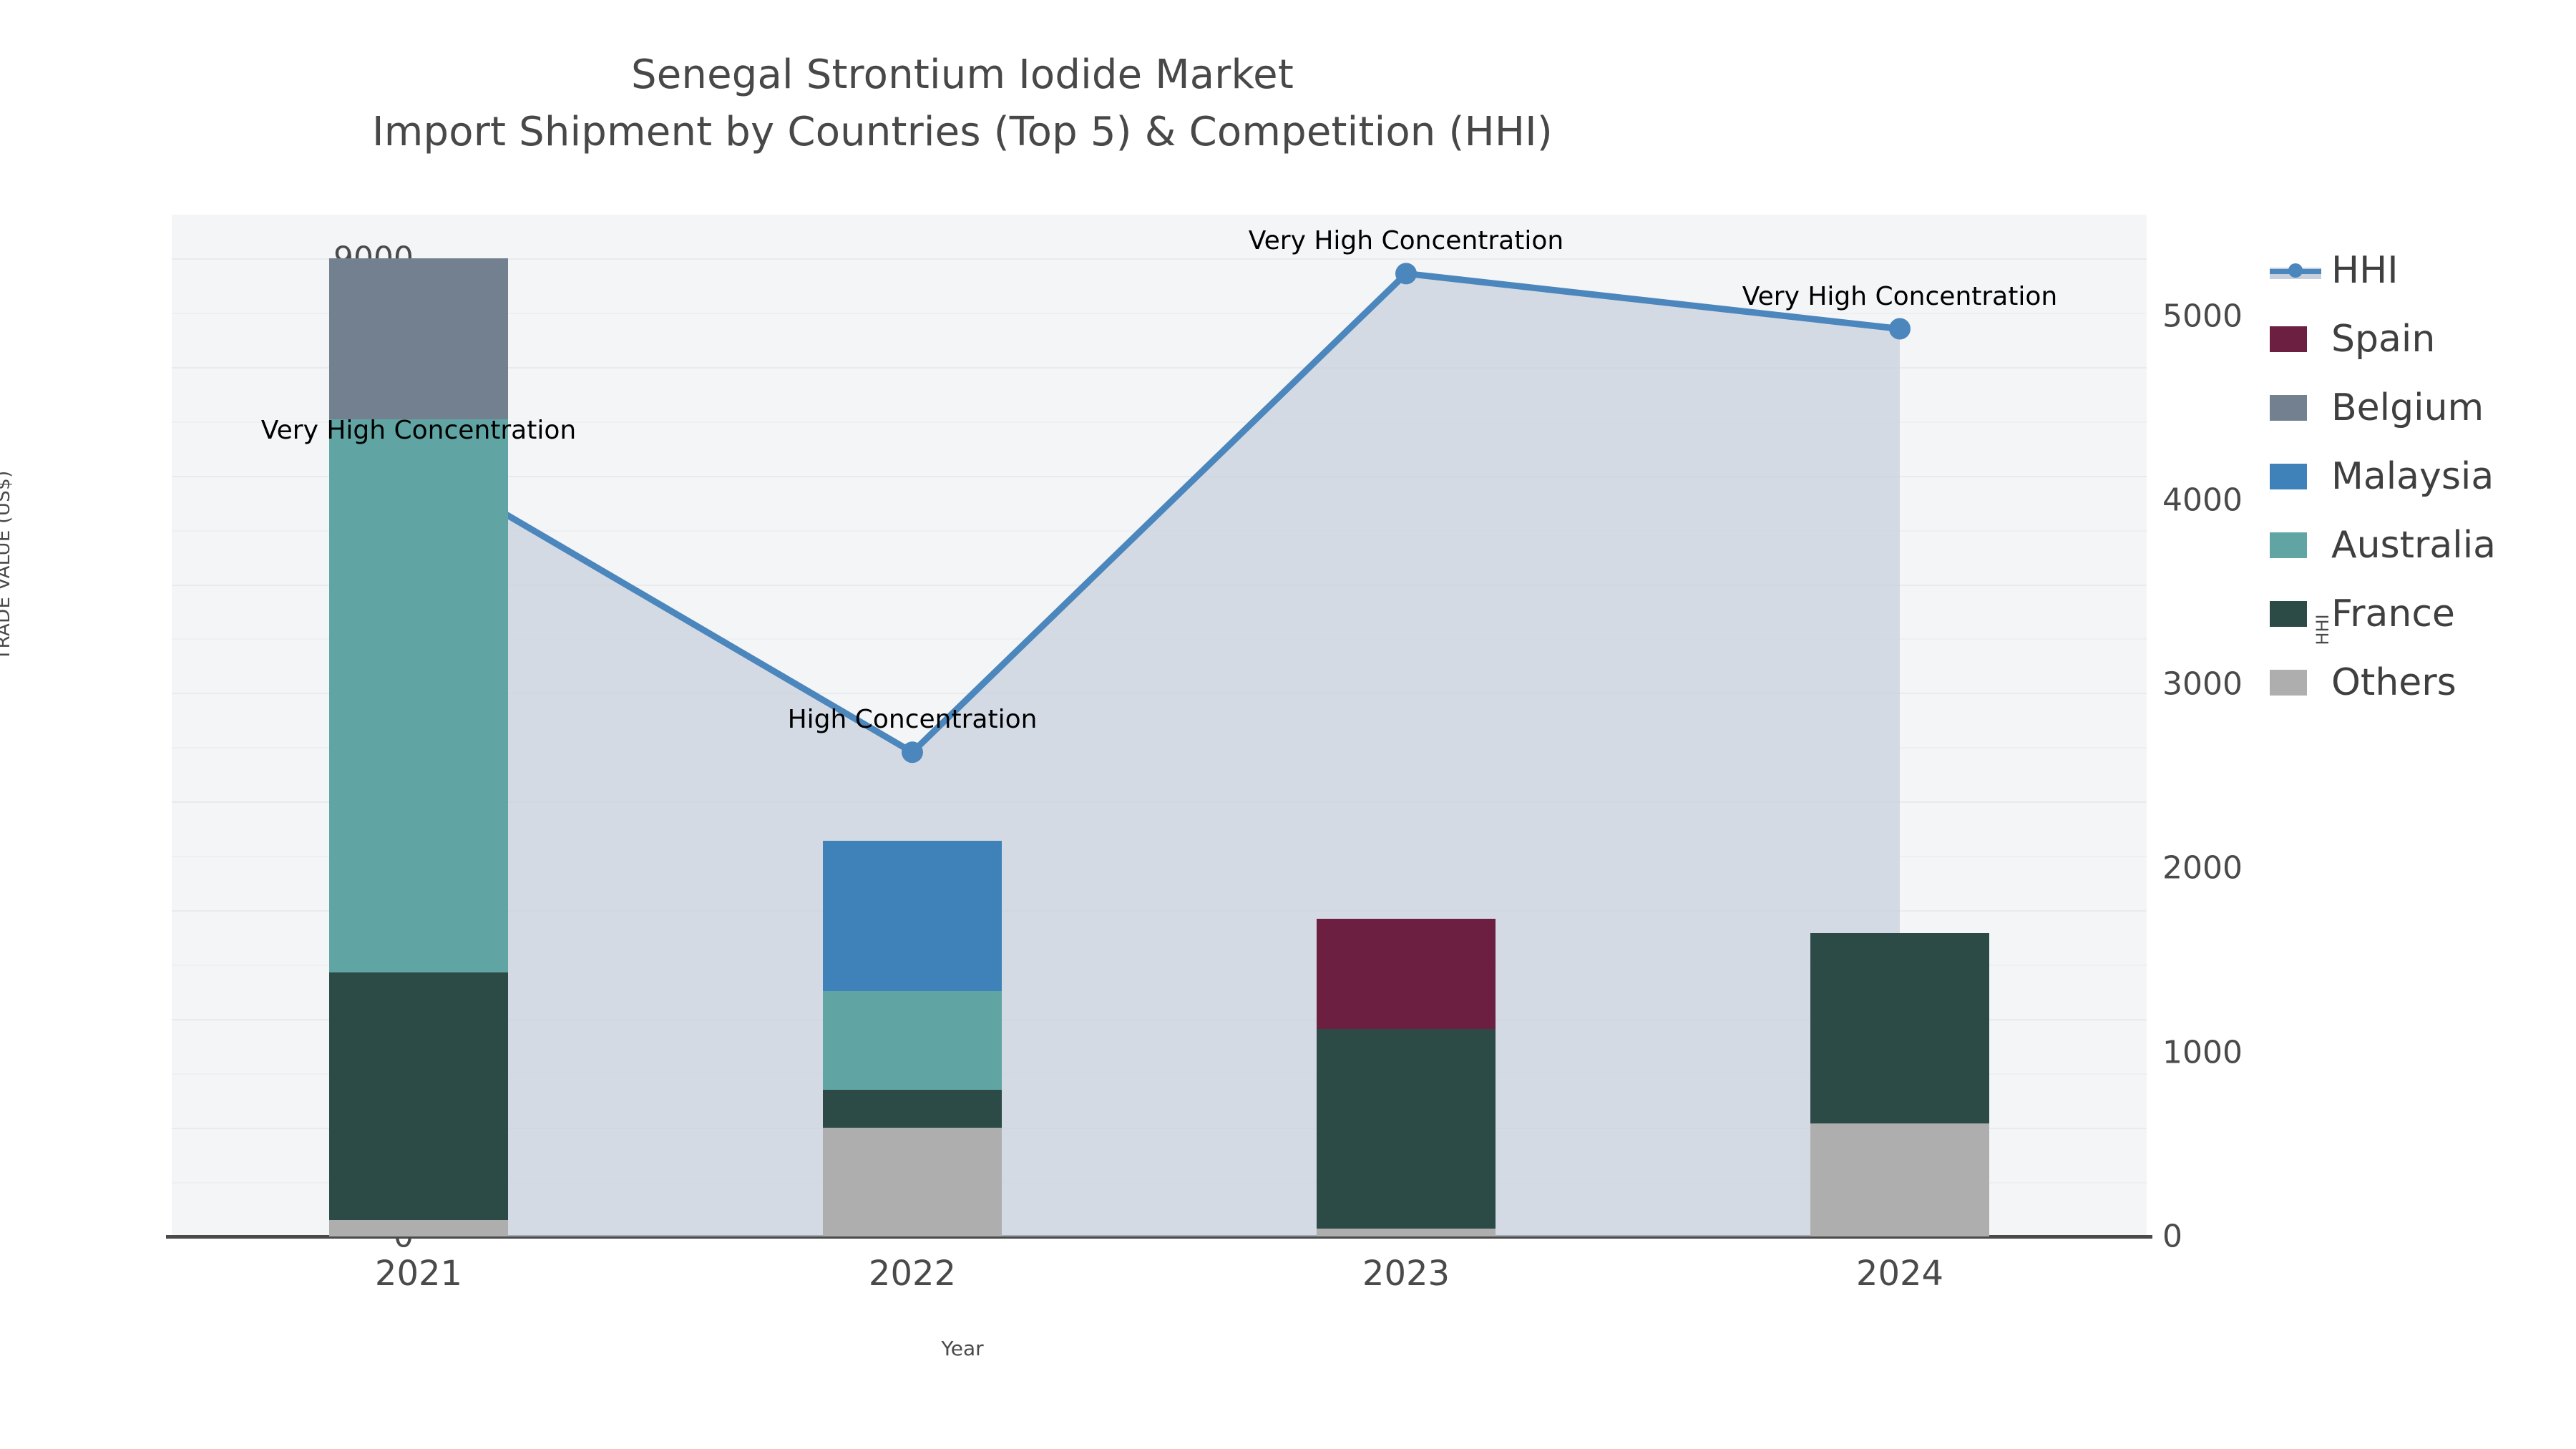  I want to click on bar-segment-belgium-2021, so click(418, 338).